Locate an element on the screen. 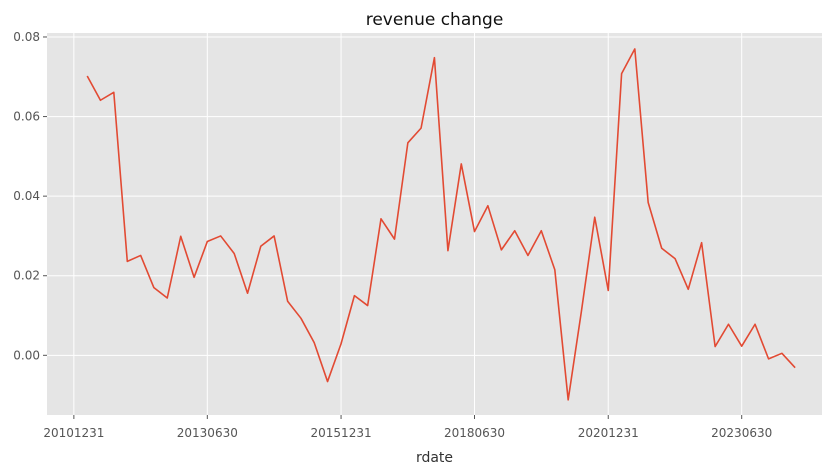 Image resolution: width=831 pixels, height=474 pixels. y-axis-ticks: 0.00 0.02 0.04 0.06 0.08 is located at coordinates (30, 196).